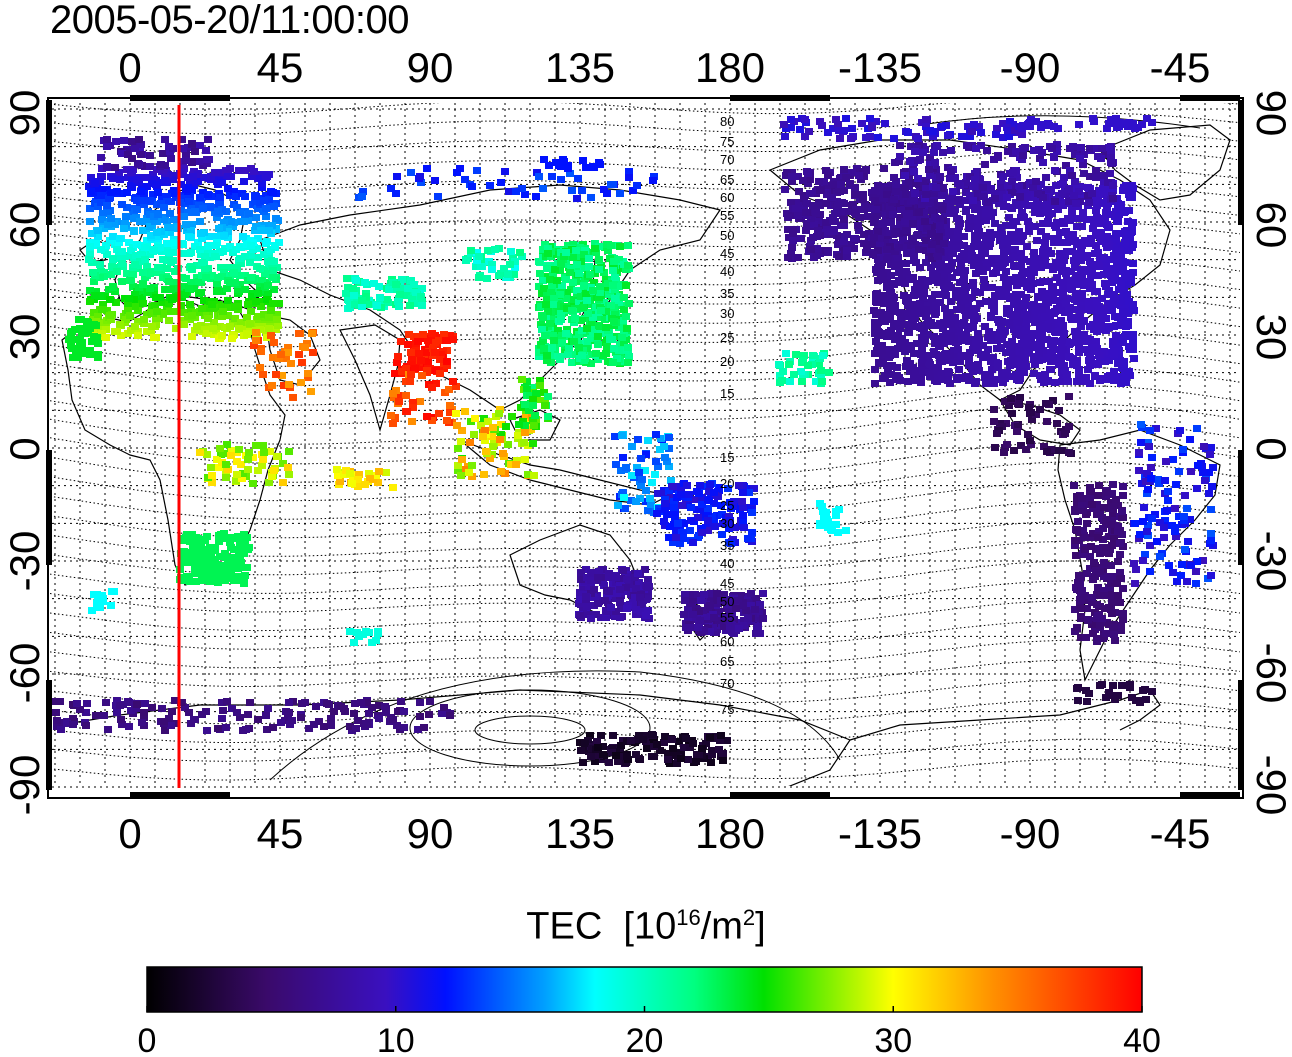 This screenshot has width=1292, height=1057. I want to click on colorbar-label: TEC [1016/m2], so click(646, 926).